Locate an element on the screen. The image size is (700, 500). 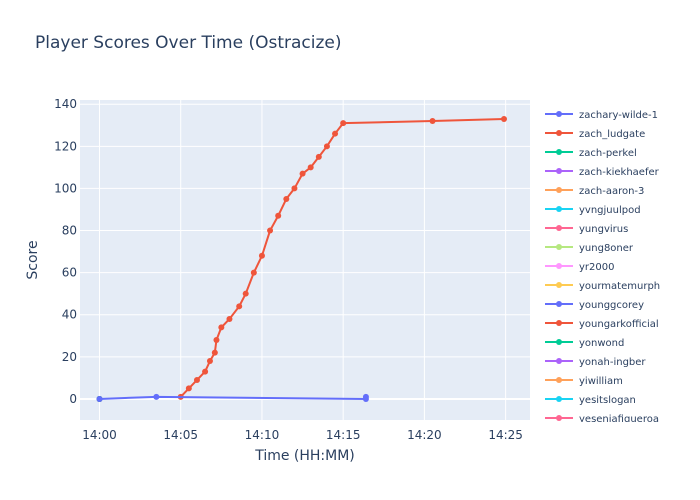
x-tick-label: 14:10 is located at coordinates (262, 435).